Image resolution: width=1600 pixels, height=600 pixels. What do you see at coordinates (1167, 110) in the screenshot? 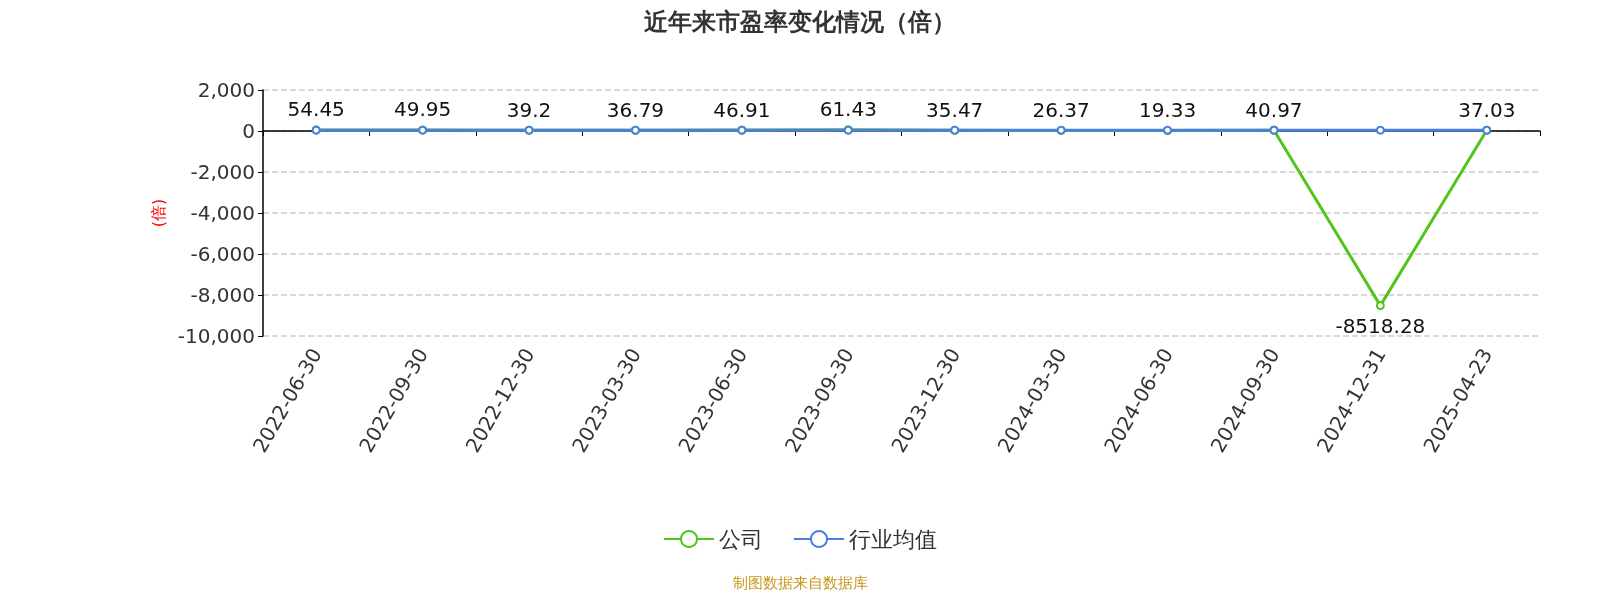
I see `data-label: 19.33` at bounding box center [1167, 110].